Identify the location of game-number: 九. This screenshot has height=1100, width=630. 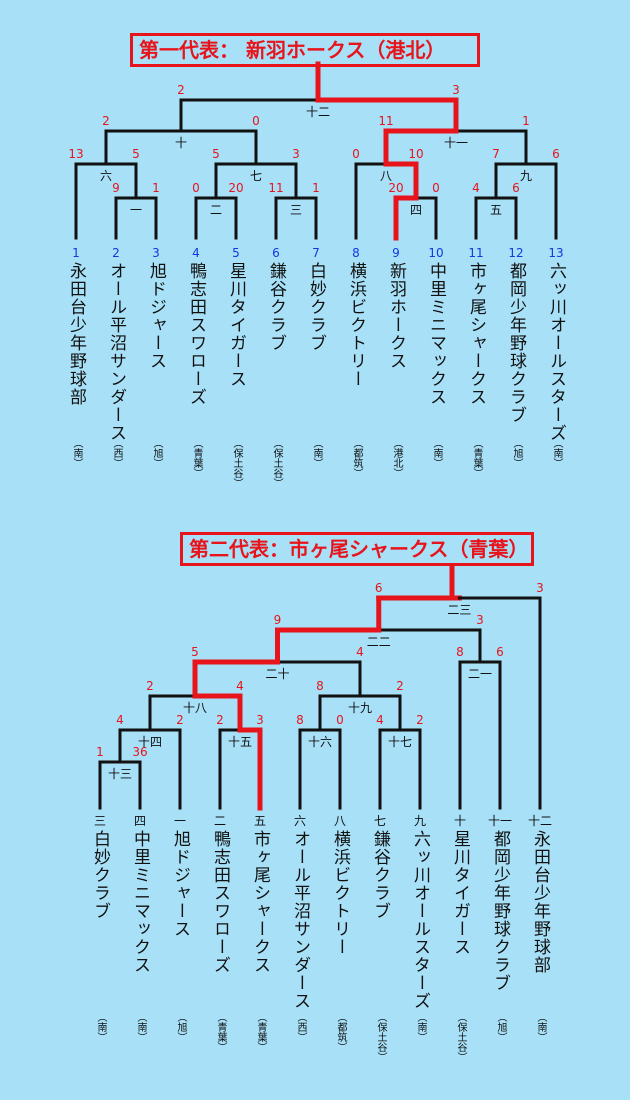
(526, 176).